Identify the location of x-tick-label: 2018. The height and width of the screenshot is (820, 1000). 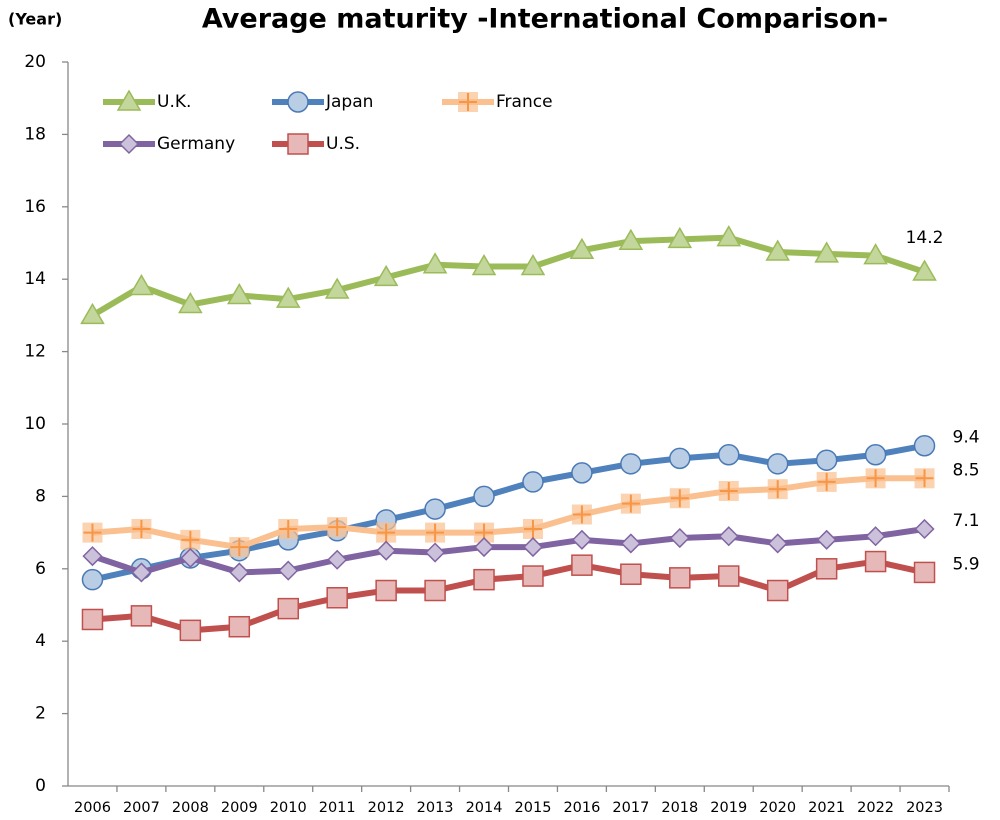
(679, 808).